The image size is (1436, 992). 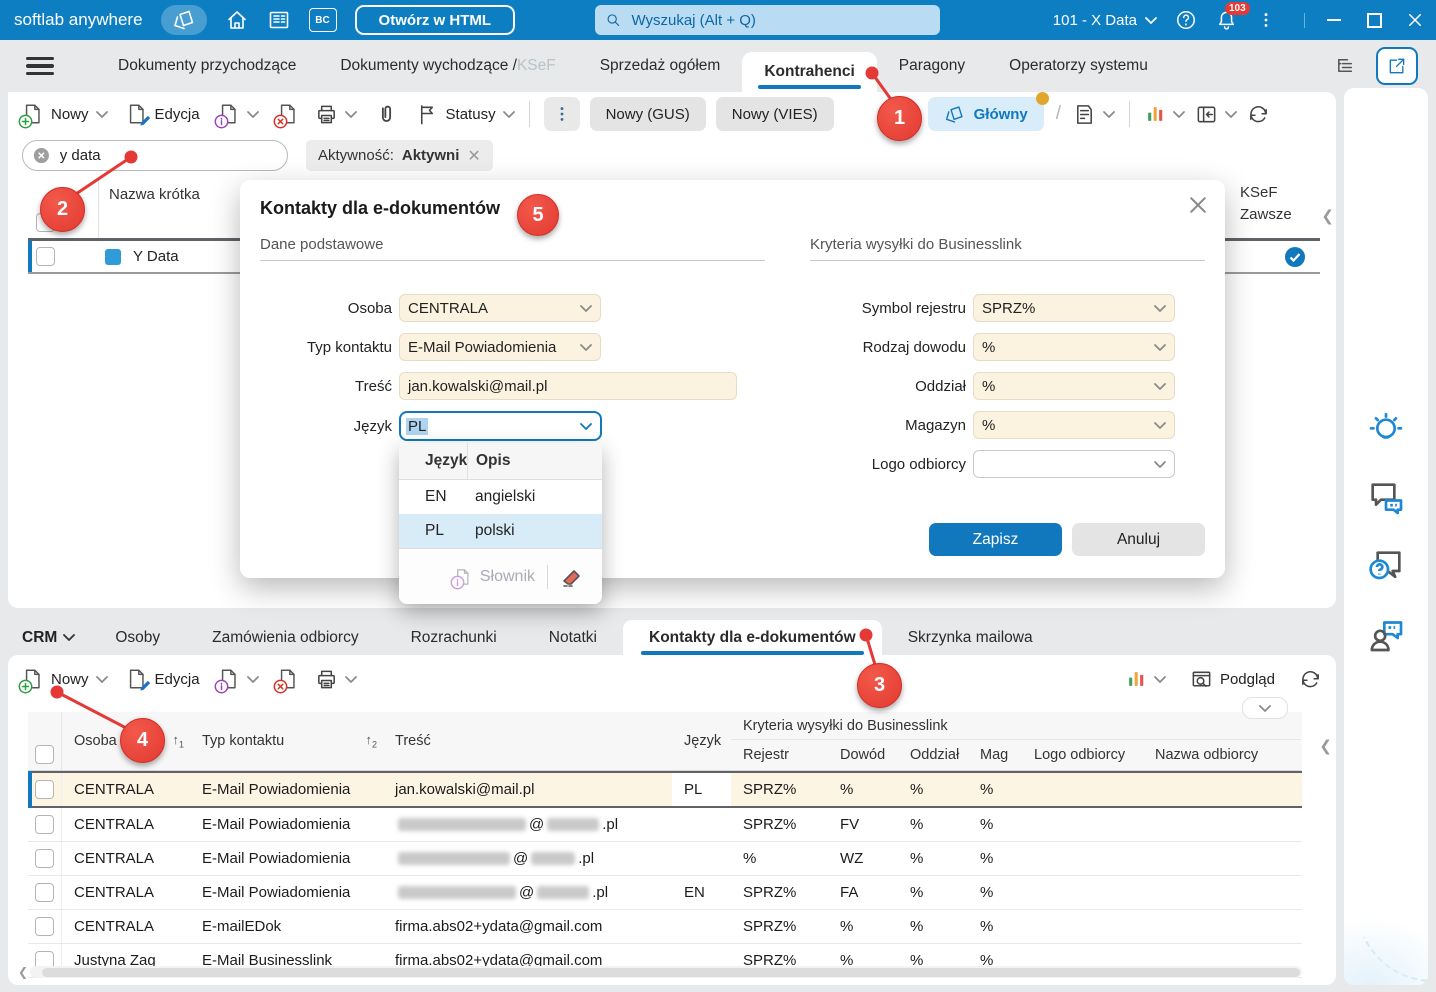 What do you see at coordinates (995, 539) in the screenshot?
I see `save-button: Zapisz` at bounding box center [995, 539].